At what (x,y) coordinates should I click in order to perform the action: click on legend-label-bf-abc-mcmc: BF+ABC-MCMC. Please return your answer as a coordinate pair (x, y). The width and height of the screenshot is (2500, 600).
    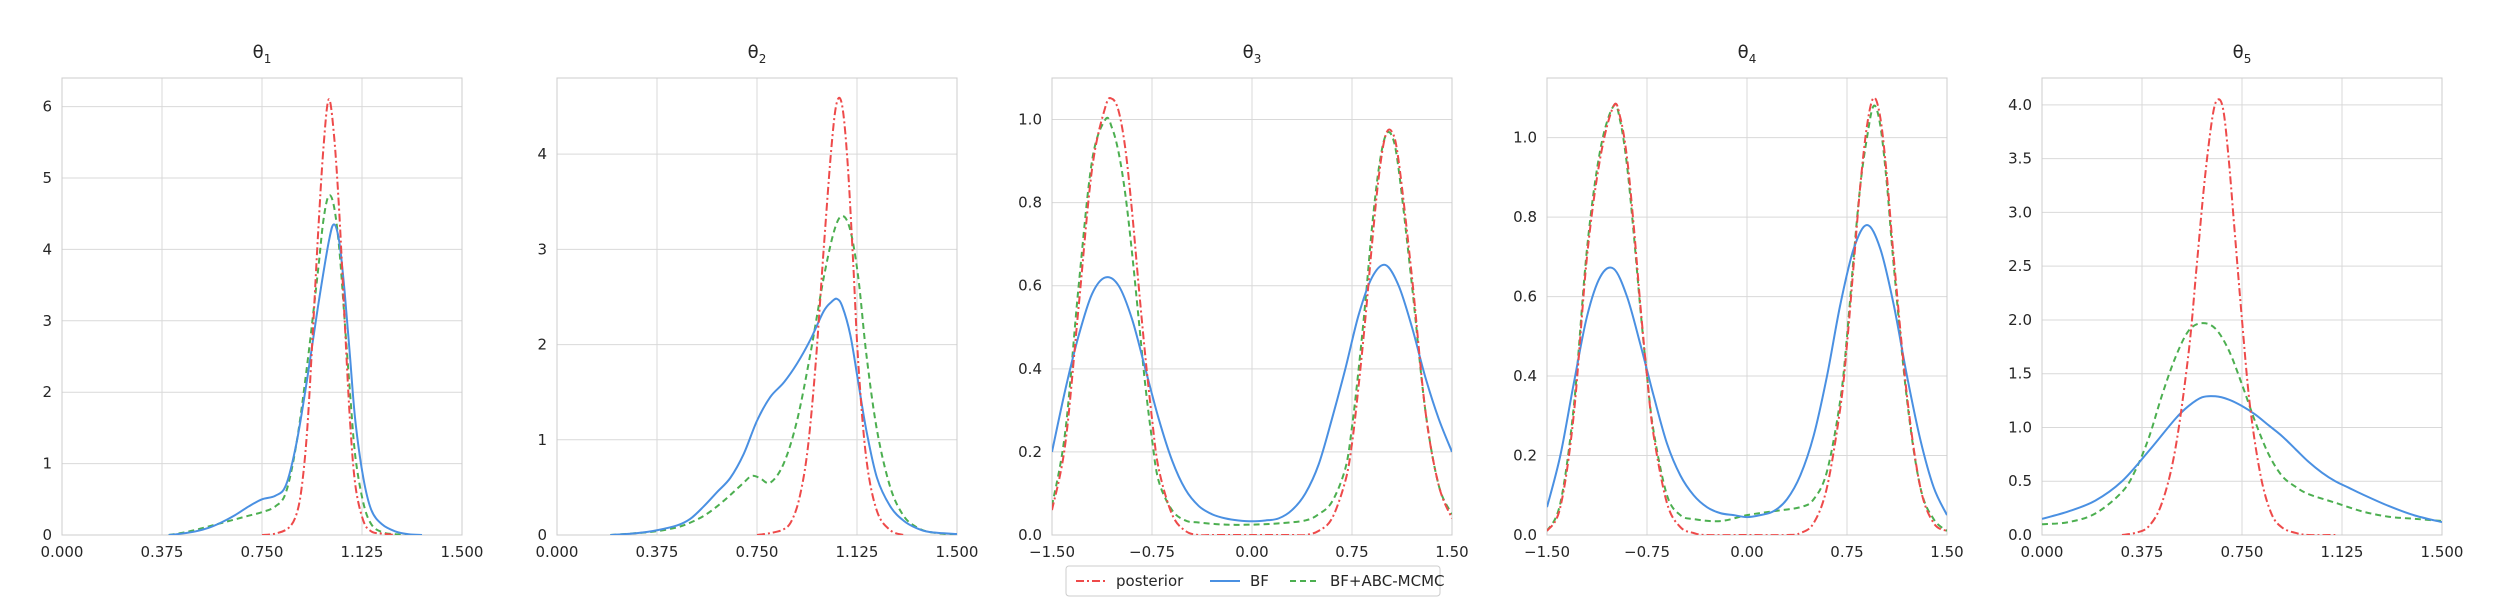
    Looking at the image, I should click on (1387, 581).